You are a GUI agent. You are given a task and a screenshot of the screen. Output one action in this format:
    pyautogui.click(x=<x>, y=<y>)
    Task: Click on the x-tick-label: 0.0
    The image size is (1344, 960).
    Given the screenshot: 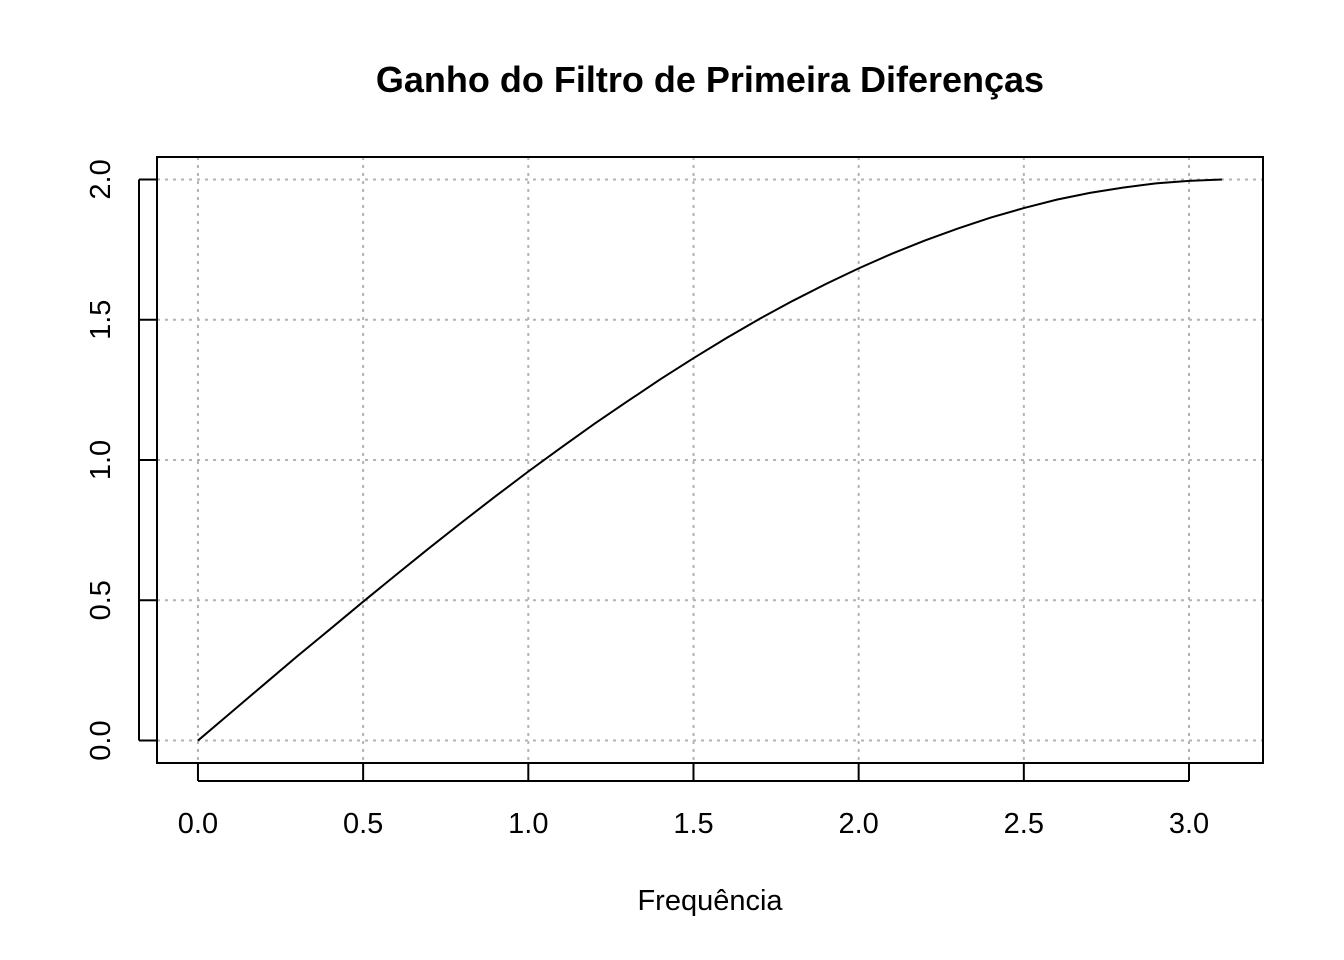 What is the action you would take?
    pyautogui.click(x=198, y=824)
    